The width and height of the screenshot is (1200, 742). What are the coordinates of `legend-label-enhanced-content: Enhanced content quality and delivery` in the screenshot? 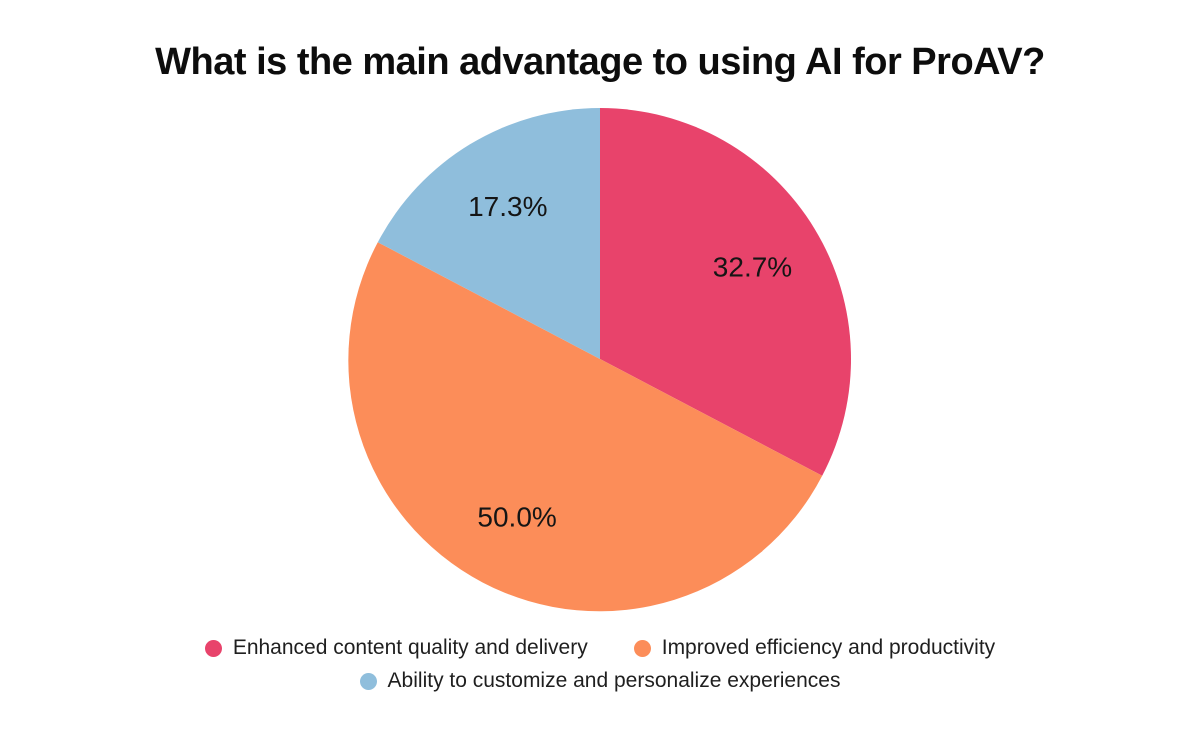 It's located at (410, 647).